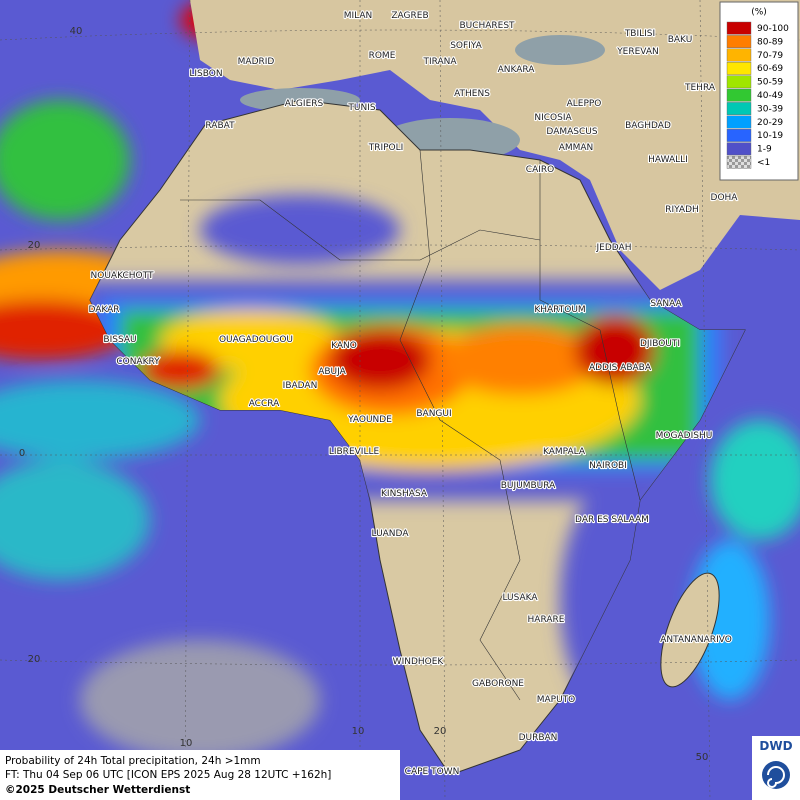  Describe the element at coordinates (256, 62) in the screenshot. I see `city-label: MADRID` at that location.